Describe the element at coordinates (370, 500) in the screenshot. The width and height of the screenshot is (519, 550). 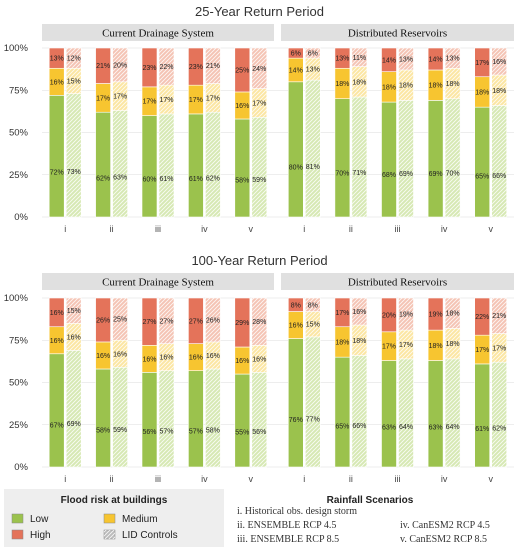
I see `scenarios-title: Rainfall Scenarios` at that location.